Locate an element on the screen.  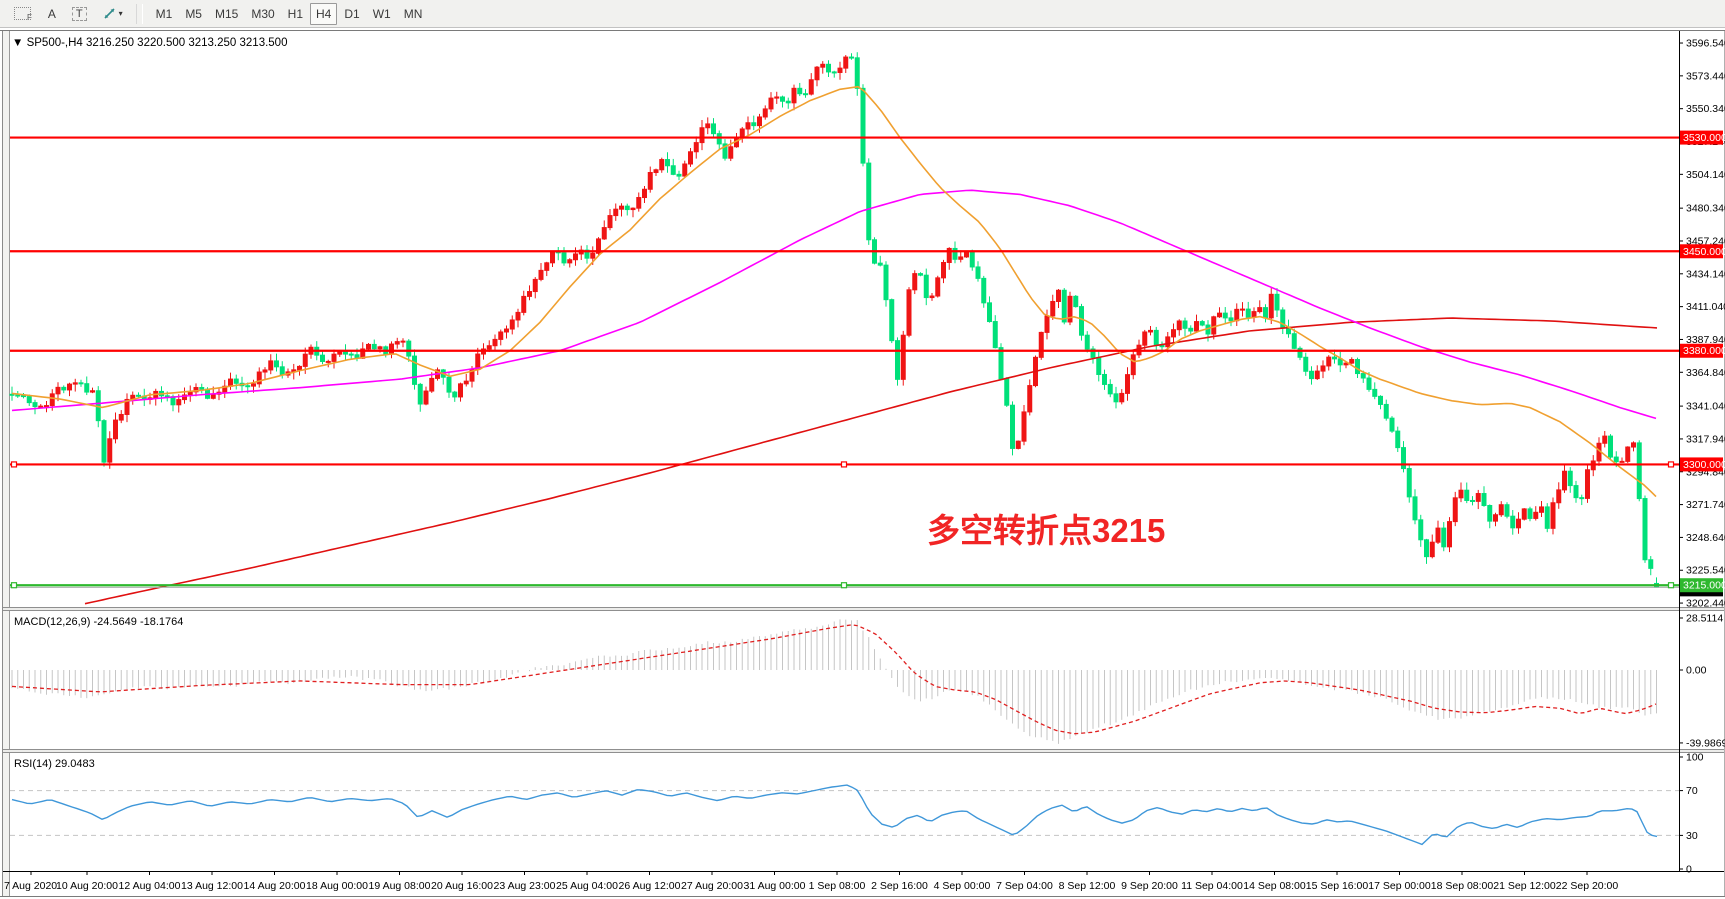
timeframe-toolbar: M1 M5 M15 M30 H1 H4 D1 W1 MN is located at coordinates (289, 13).